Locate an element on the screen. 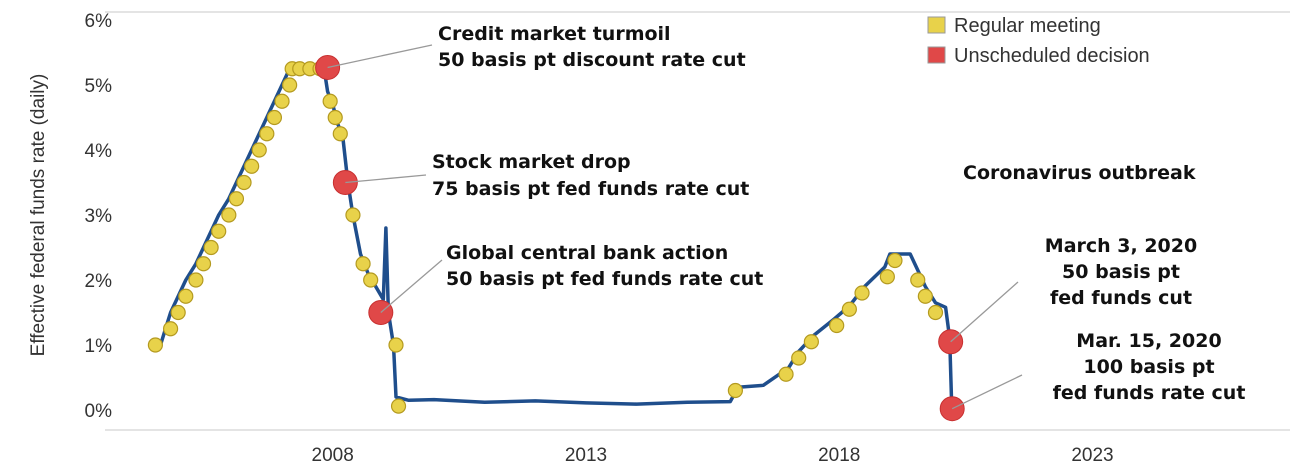  y-tick-labels: 0% 1% 2% 3% 4% 5% 6% is located at coordinates (99, 216).